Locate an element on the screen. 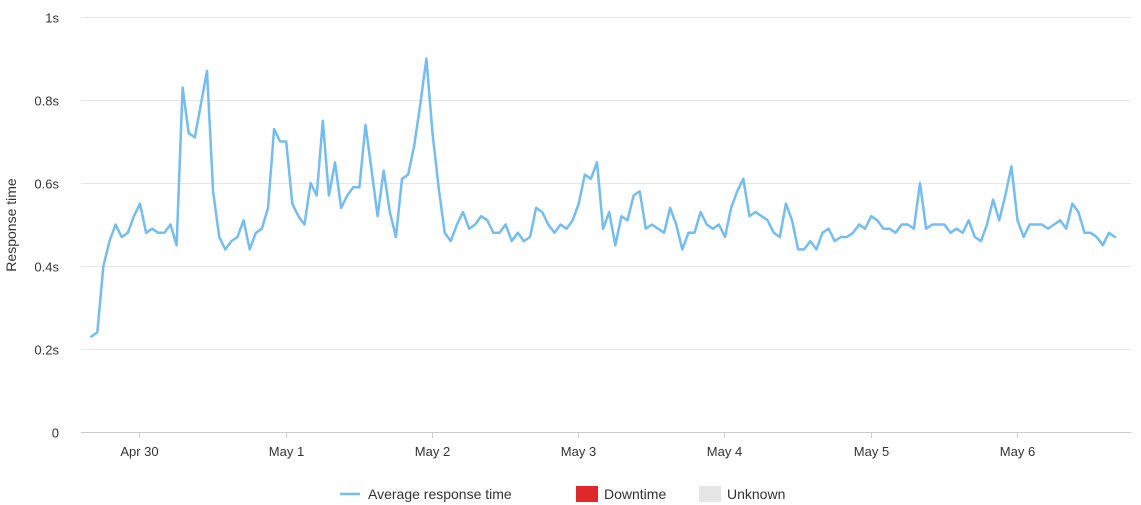  legend-item-unknown: Unknown is located at coordinates (742, 494).